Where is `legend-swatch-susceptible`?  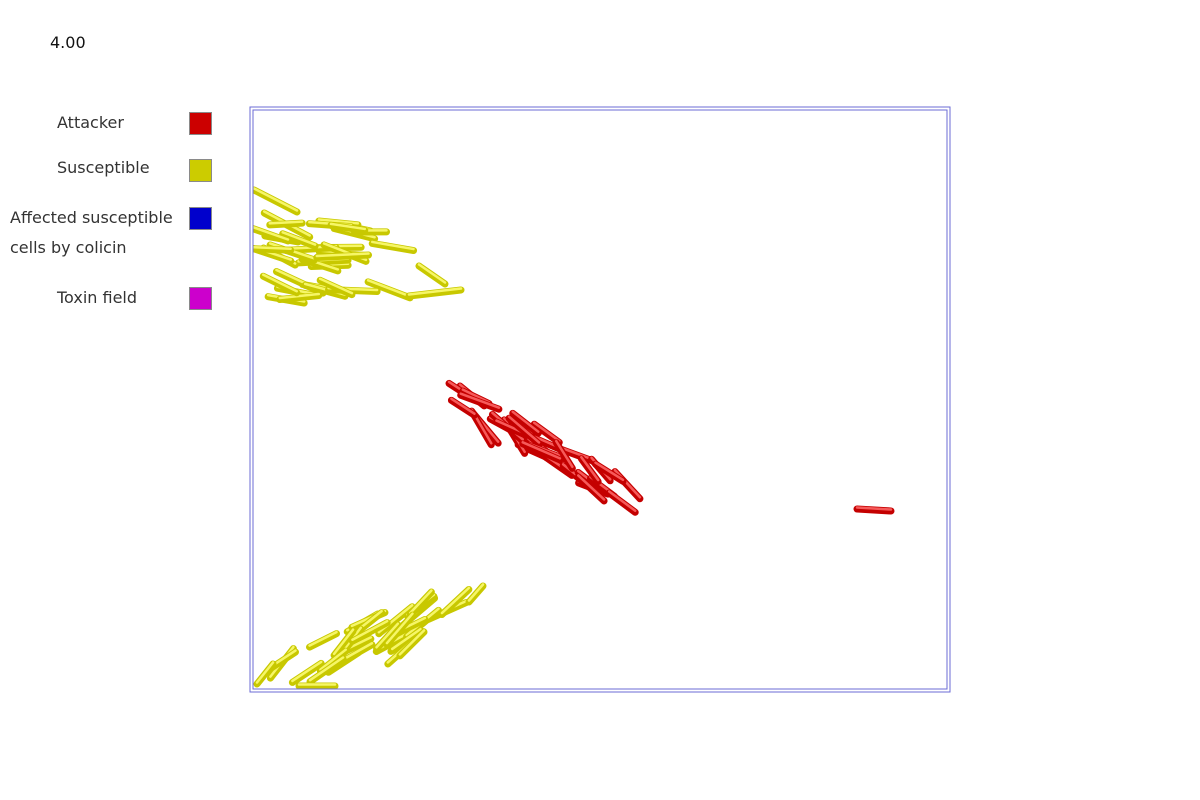 legend-swatch-susceptible is located at coordinates (200, 170).